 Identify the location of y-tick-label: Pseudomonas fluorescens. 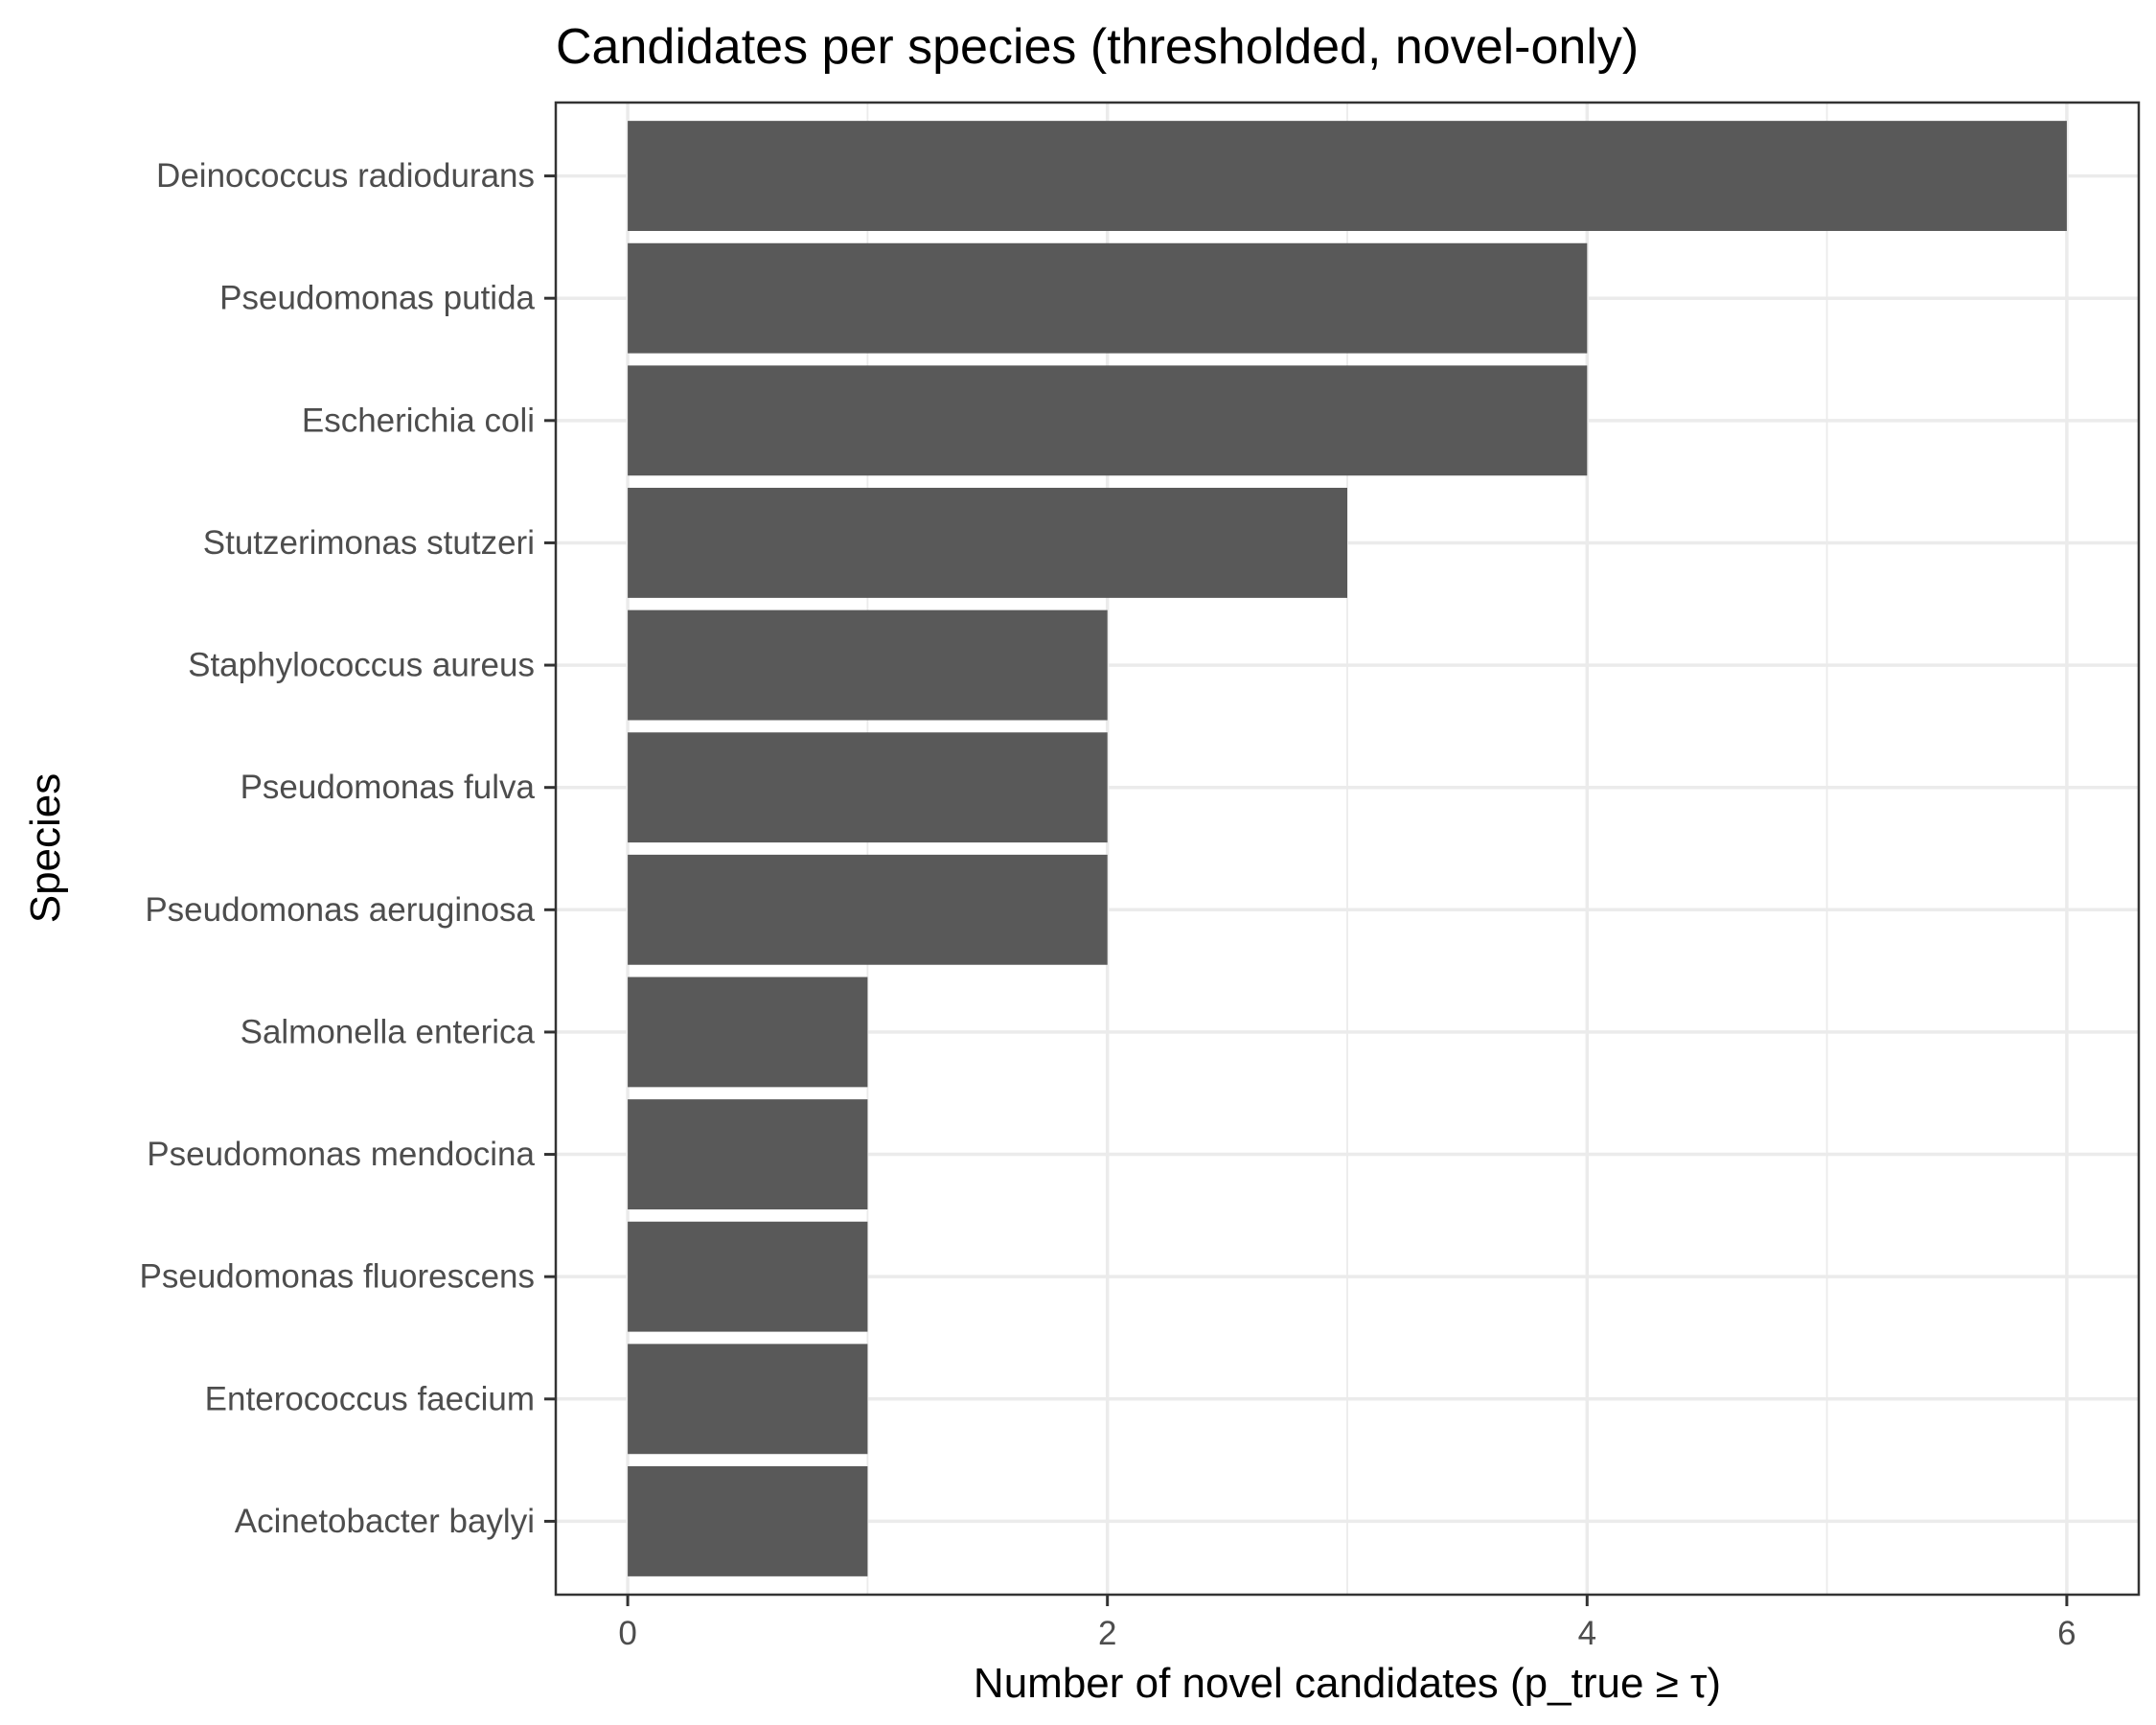
(338, 1277).